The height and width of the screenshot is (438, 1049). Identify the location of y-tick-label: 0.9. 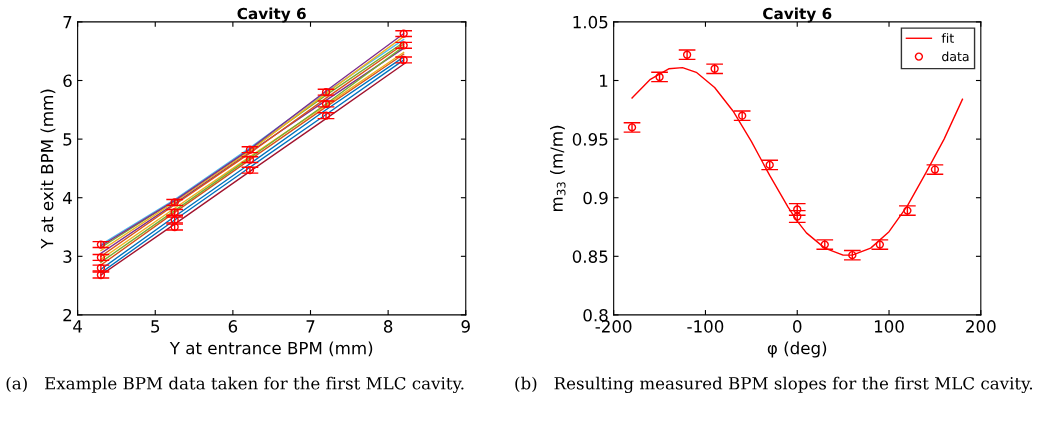
(595, 198).